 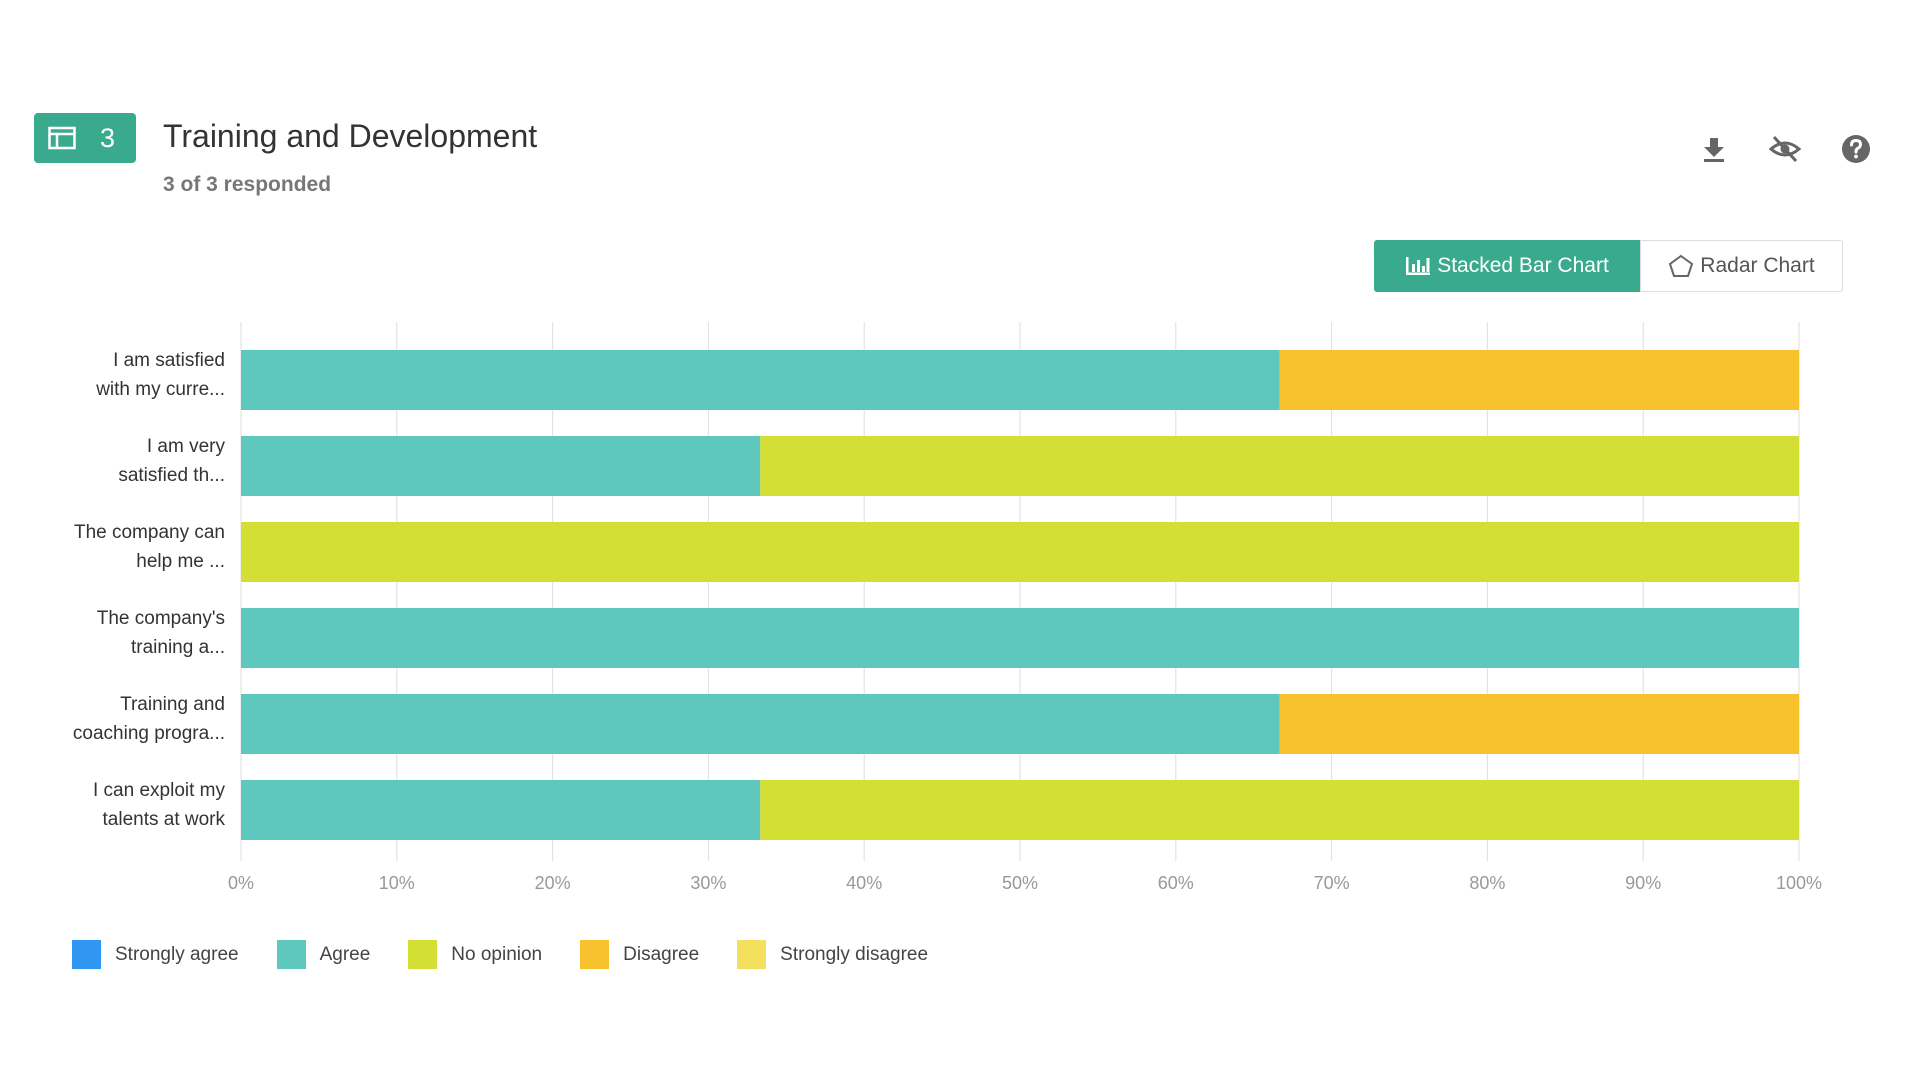 I want to click on x-tick-label: 50%, so click(x=1020, y=883).